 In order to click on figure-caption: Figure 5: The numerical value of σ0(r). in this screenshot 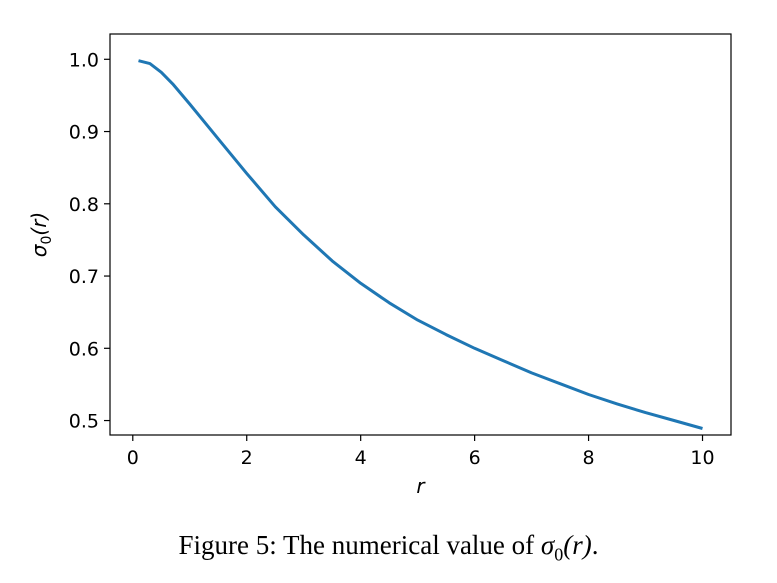, I will do `click(388, 547)`.